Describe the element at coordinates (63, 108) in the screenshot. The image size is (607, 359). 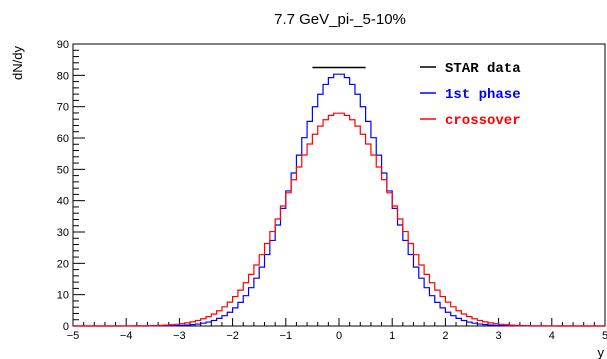
I see `y-tick-label: 70` at that location.